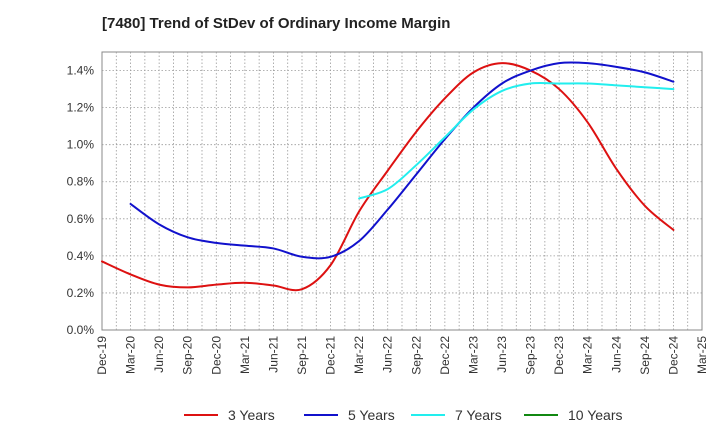  What do you see at coordinates (445, 355) in the screenshot?
I see `x-tick-label: Dec-22` at bounding box center [445, 355].